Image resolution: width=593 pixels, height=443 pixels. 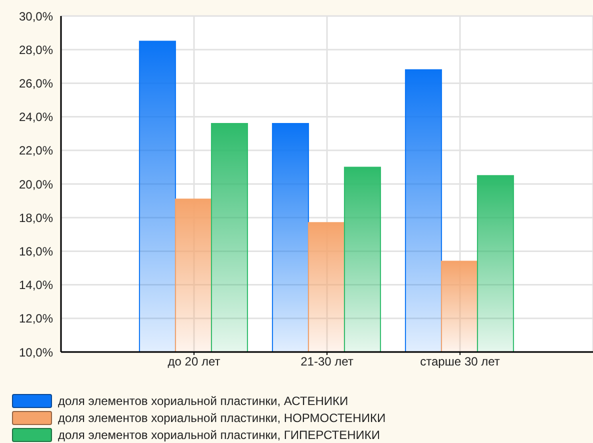 I want to click on y-tick-label: 26,0%, so click(x=36, y=83).